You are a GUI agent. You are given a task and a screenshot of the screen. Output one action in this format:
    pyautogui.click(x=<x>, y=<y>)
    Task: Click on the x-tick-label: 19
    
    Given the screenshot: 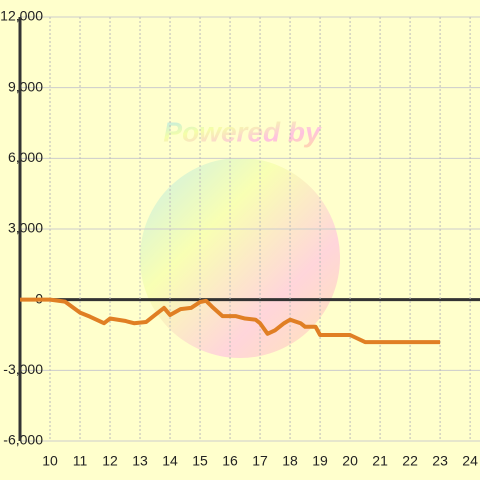 What is the action you would take?
    pyautogui.click(x=320, y=461)
    